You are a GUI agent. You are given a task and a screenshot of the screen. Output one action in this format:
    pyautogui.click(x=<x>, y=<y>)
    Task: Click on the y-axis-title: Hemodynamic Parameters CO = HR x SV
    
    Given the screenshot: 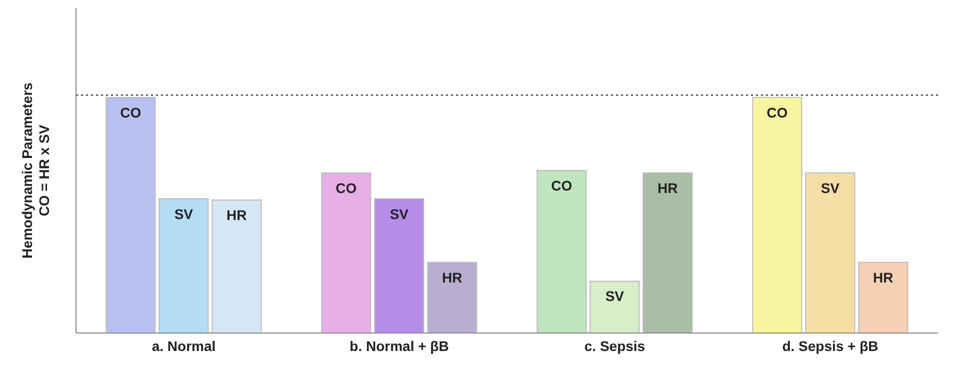 What is the action you would take?
    pyautogui.click(x=35, y=170)
    